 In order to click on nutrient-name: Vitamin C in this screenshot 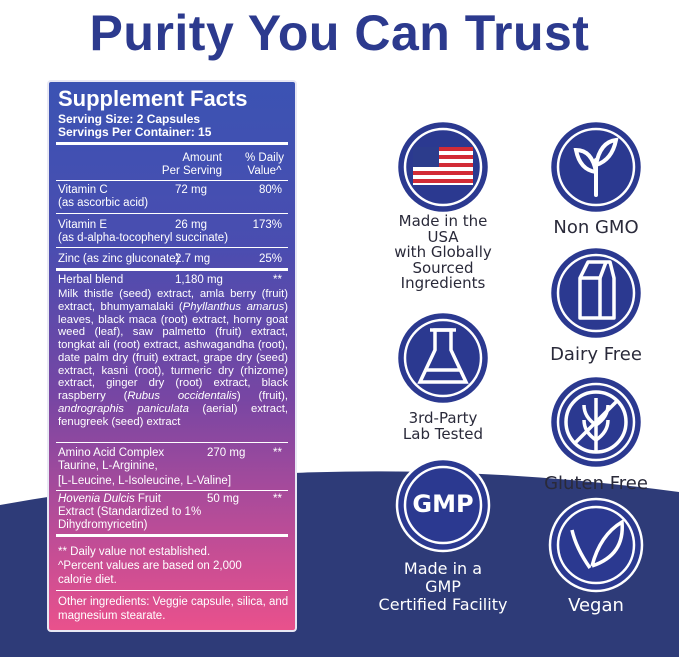, I will do `click(83, 190)`.